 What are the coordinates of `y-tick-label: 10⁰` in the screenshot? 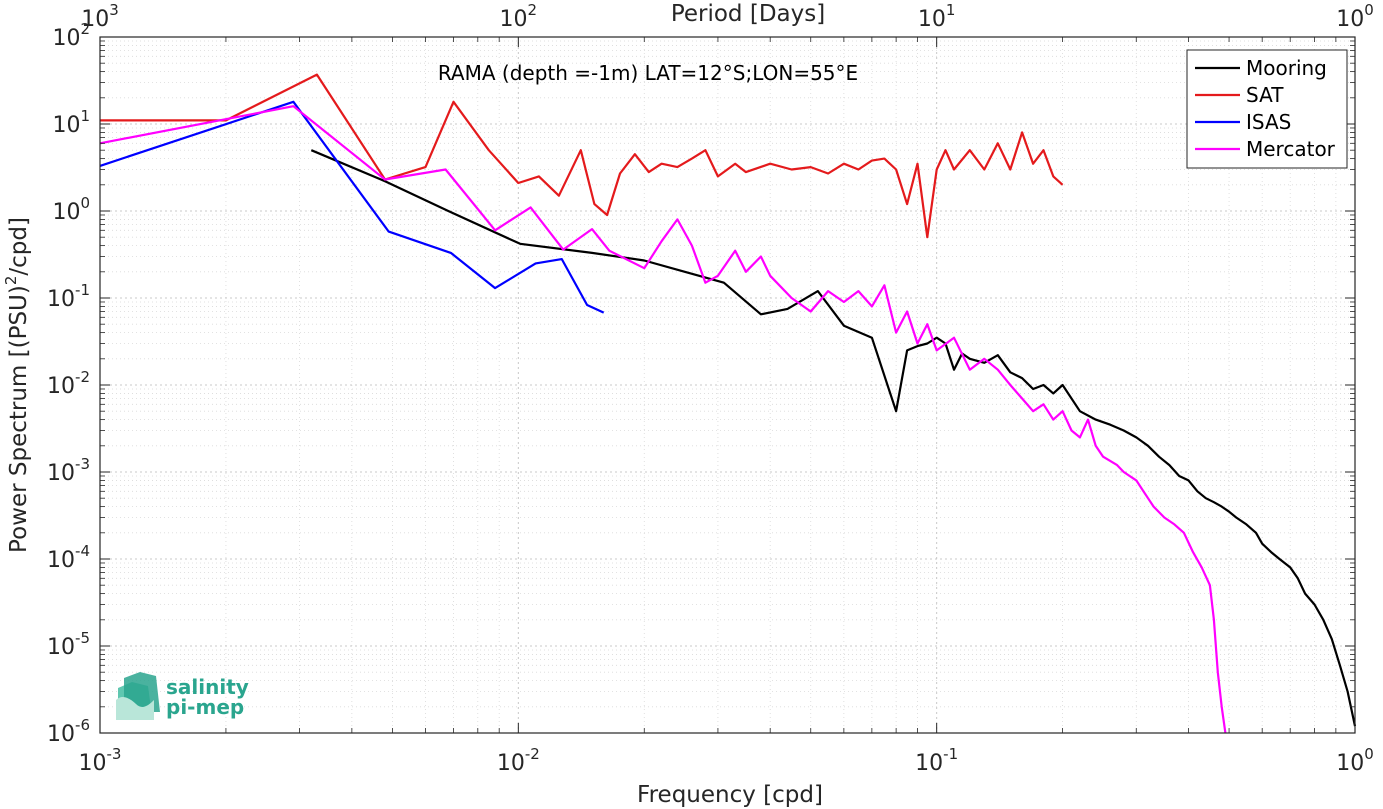 It's located at (71, 209).